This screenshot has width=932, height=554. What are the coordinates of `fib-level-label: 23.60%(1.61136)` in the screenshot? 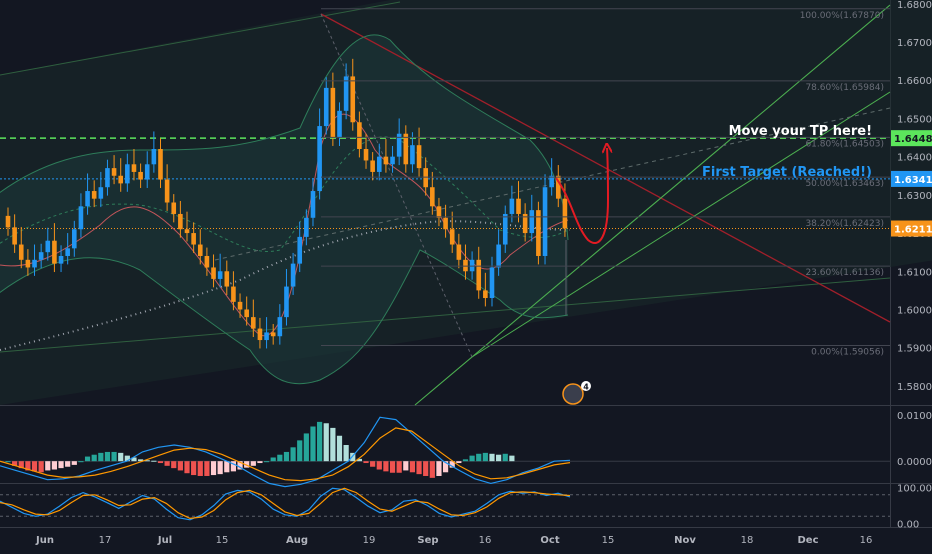 It's located at (844, 273).